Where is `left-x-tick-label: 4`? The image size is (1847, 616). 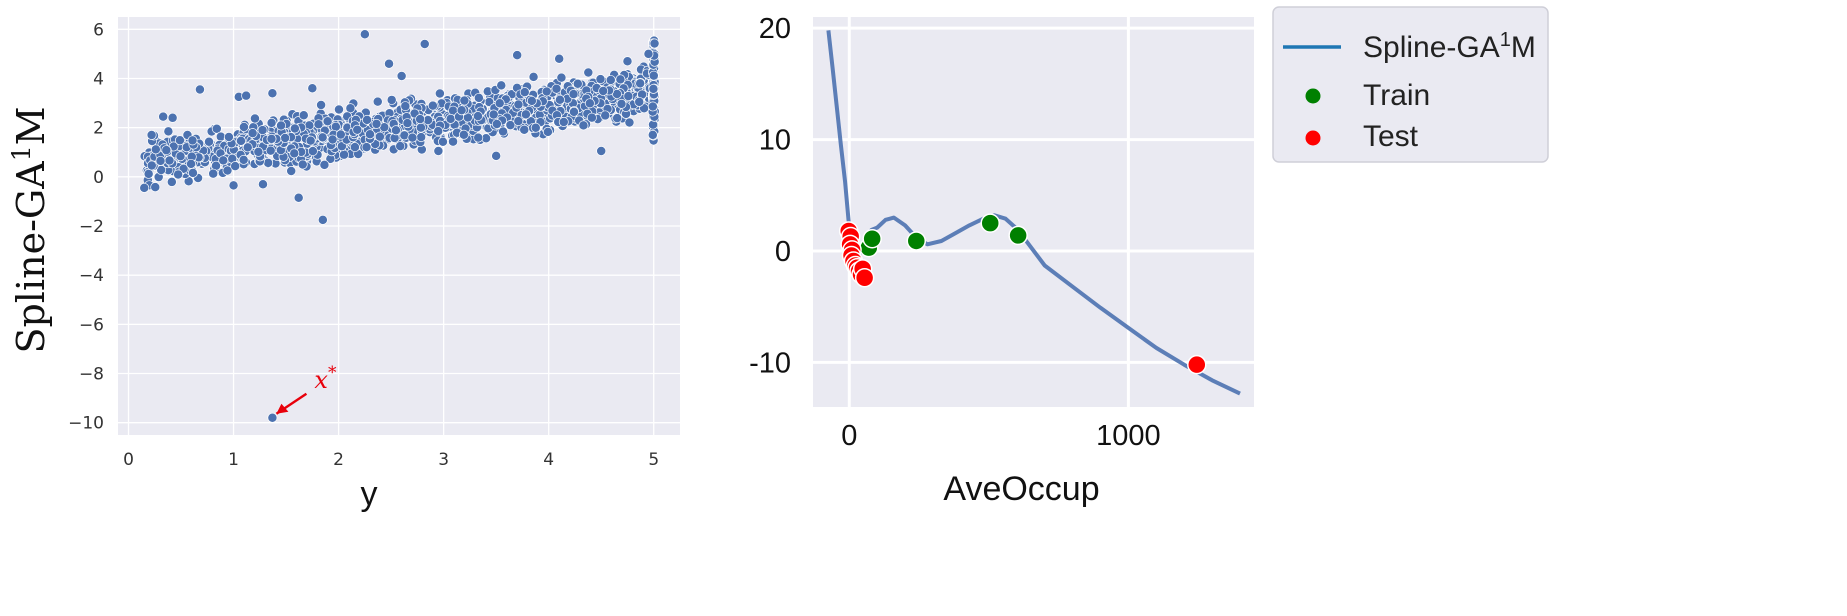
left-x-tick-label: 4 is located at coordinates (548, 460).